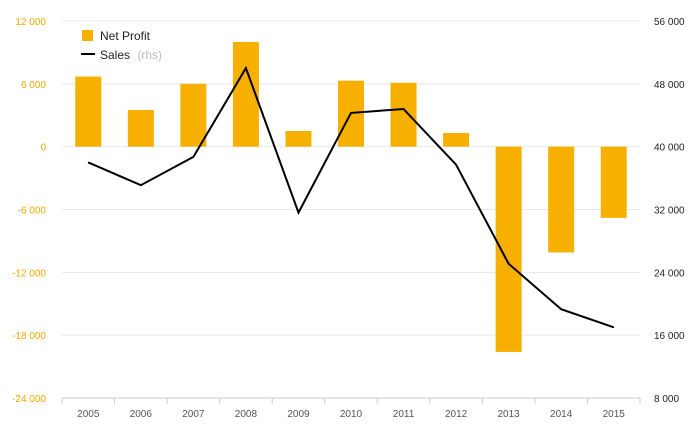 This screenshot has height=433, width=700. Describe the element at coordinates (456, 414) in the screenshot. I see `x-tick-label: 2012` at that location.